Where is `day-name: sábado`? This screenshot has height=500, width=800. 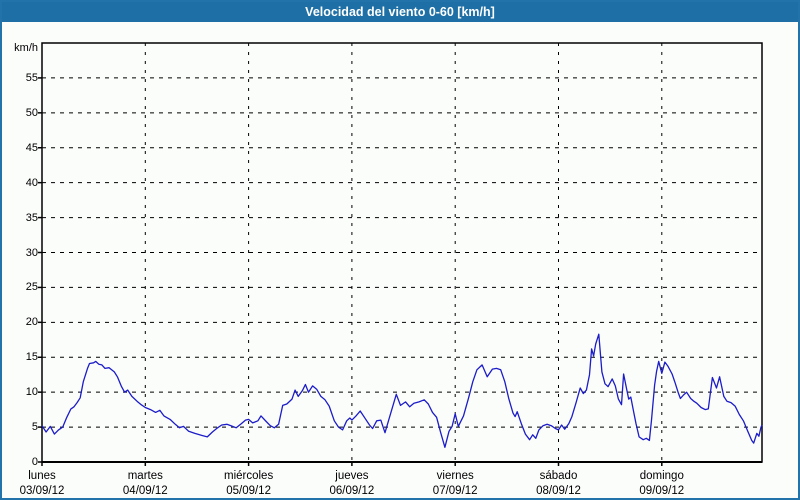
day-name: sábado is located at coordinates (558, 476).